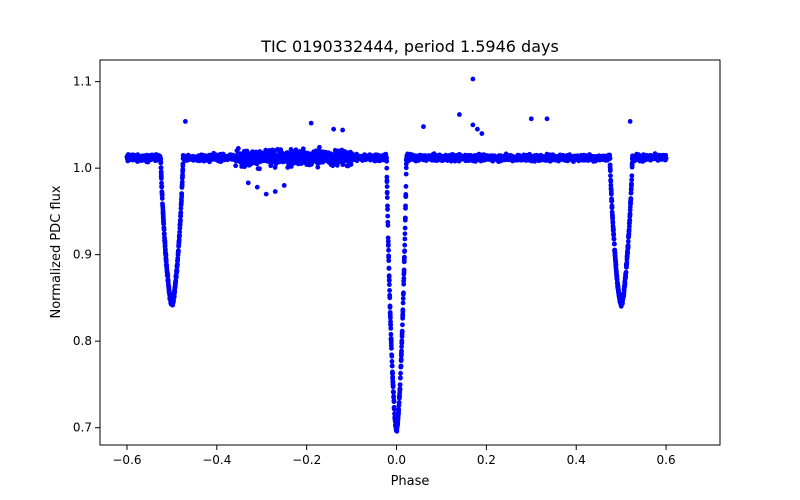 This screenshot has height=500, width=800. I want to click on y-tick-label: 1.0, so click(82, 168).